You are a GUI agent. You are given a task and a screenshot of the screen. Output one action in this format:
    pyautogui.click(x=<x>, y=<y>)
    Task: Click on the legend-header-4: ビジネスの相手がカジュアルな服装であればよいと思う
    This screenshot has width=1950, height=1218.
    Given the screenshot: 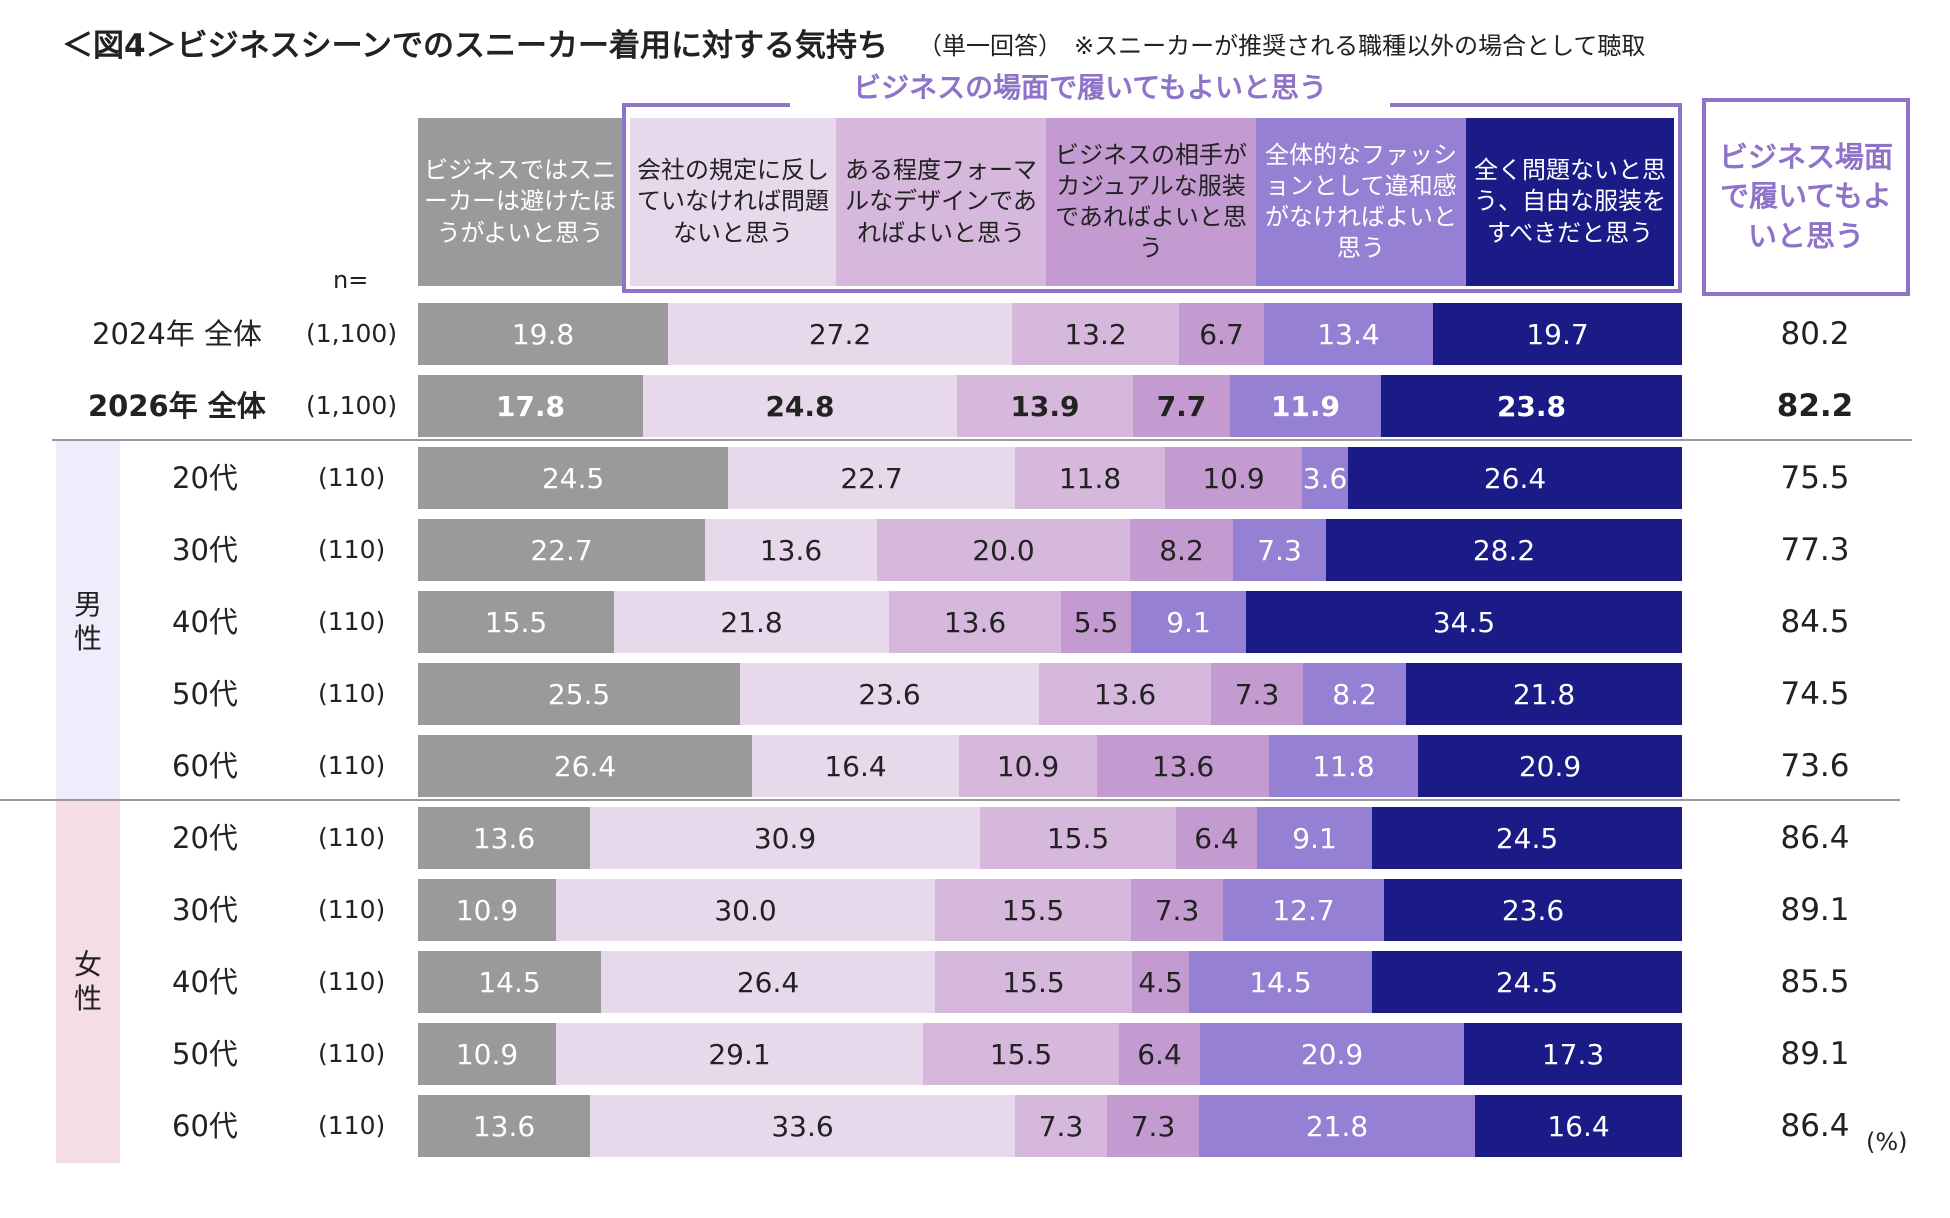 What is the action you would take?
    pyautogui.click(x=1151, y=202)
    